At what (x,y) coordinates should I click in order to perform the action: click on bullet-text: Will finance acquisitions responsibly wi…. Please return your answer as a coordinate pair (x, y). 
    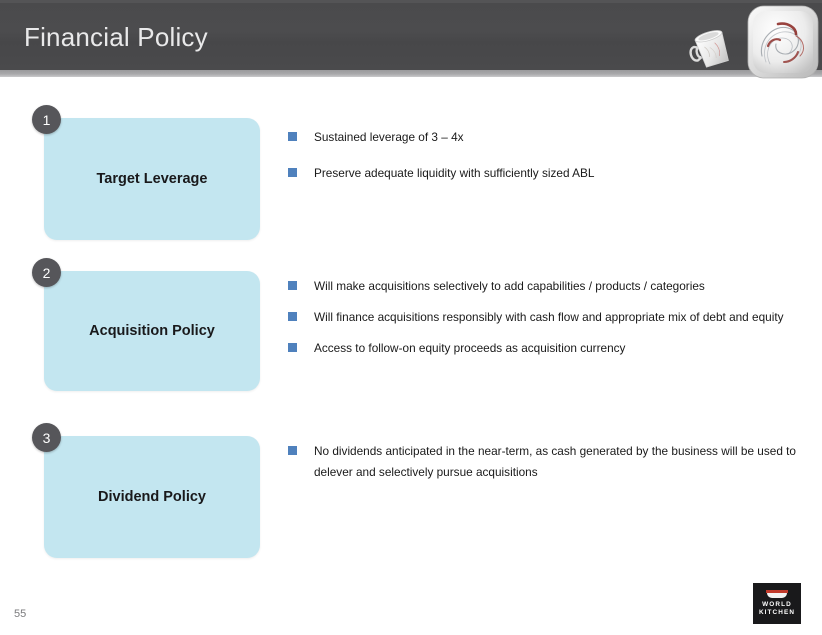
    Looking at the image, I should click on (549, 317).